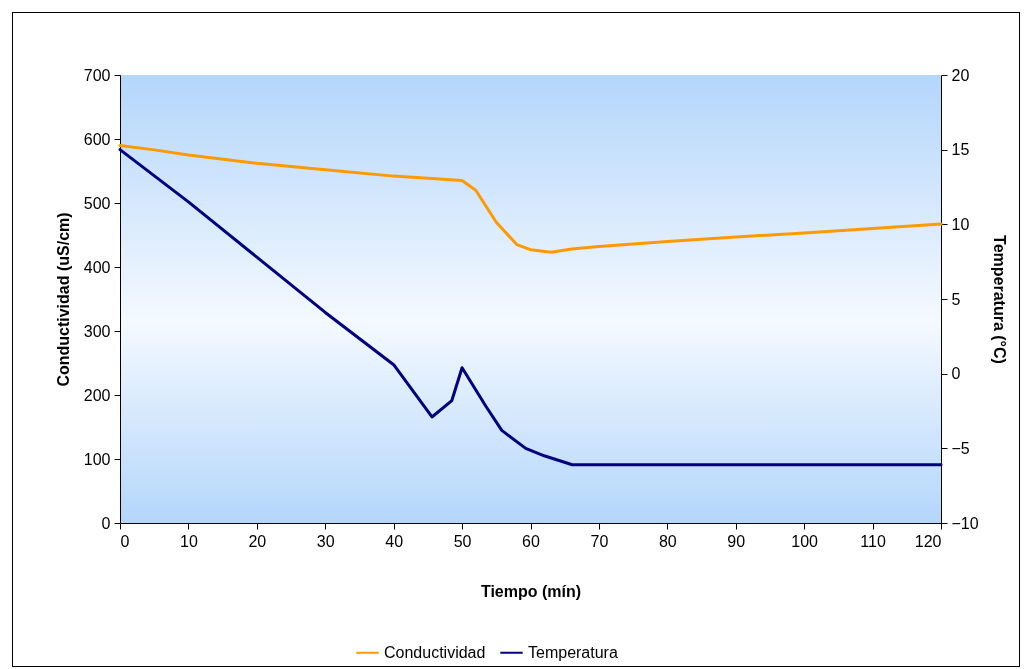  Describe the element at coordinates (189, 541) in the screenshot. I see `x-tick-label: 10` at that location.